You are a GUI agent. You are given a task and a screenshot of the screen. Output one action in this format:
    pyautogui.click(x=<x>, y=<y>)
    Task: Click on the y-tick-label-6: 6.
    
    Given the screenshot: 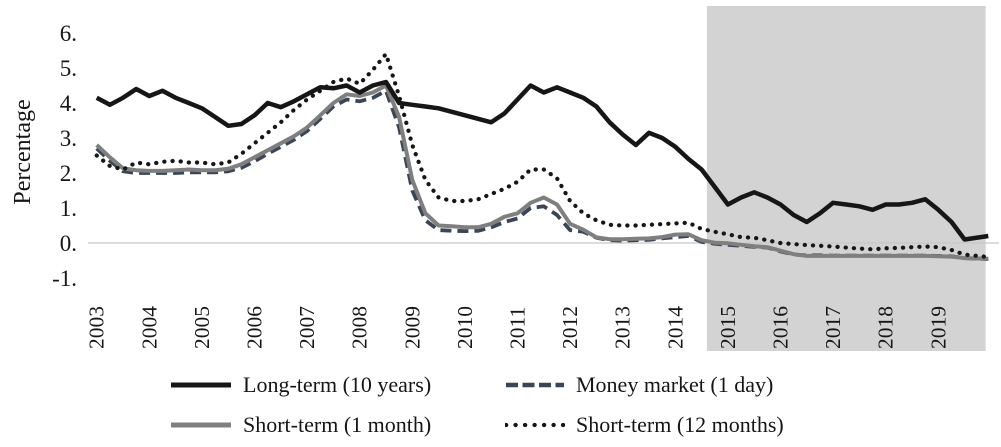 What is the action you would take?
    pyautogui.click(x=68, y=33)
    